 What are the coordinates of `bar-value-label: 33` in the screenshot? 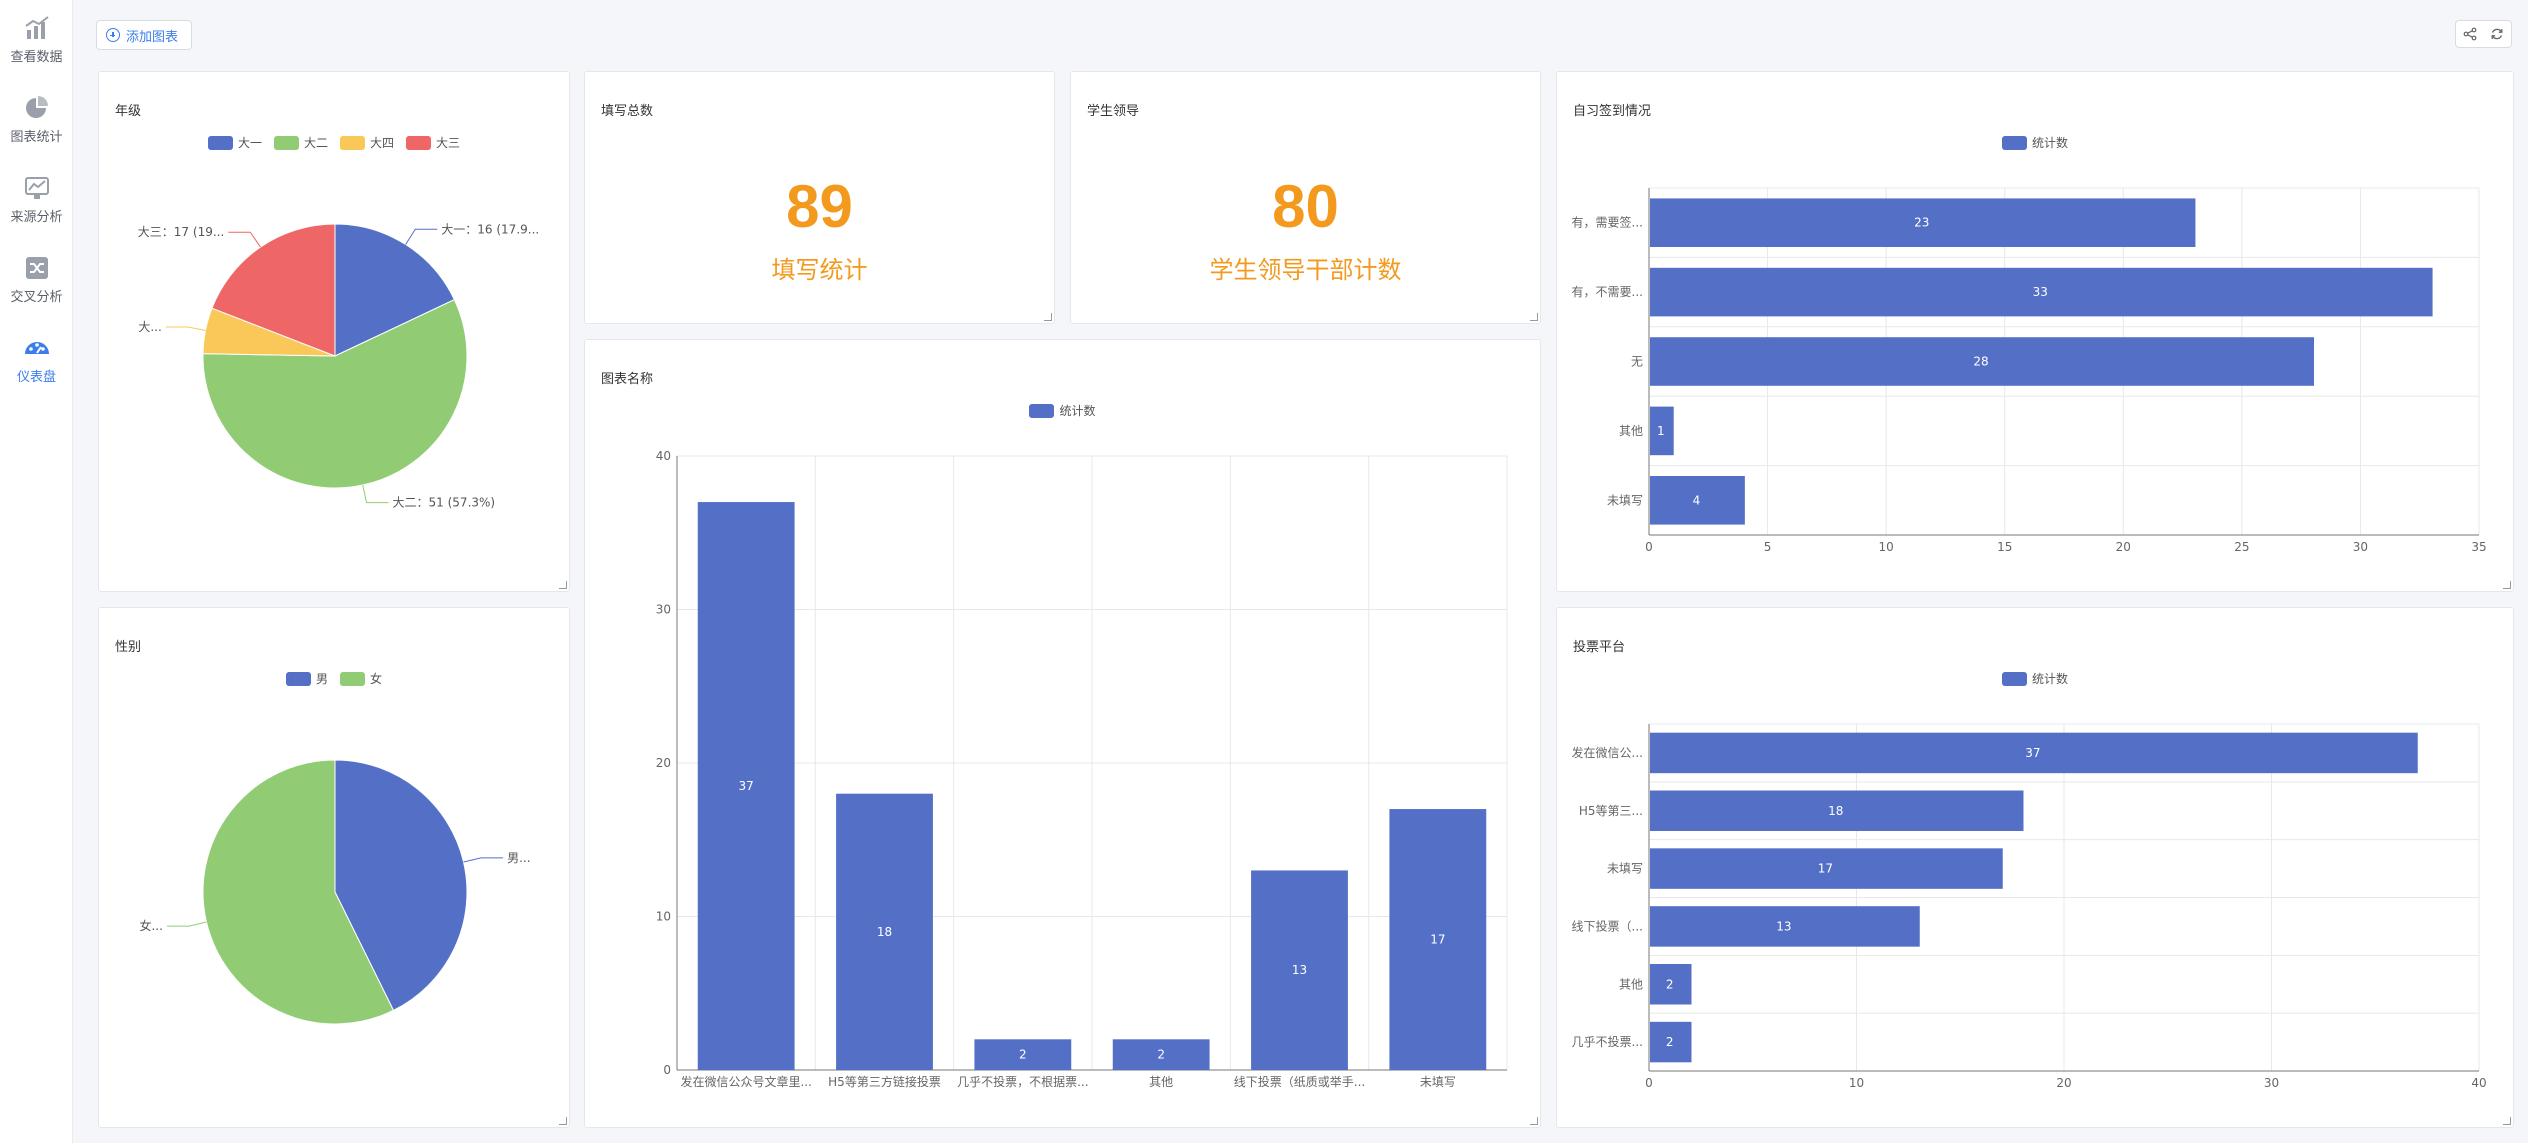 It's located at (2040, 292).